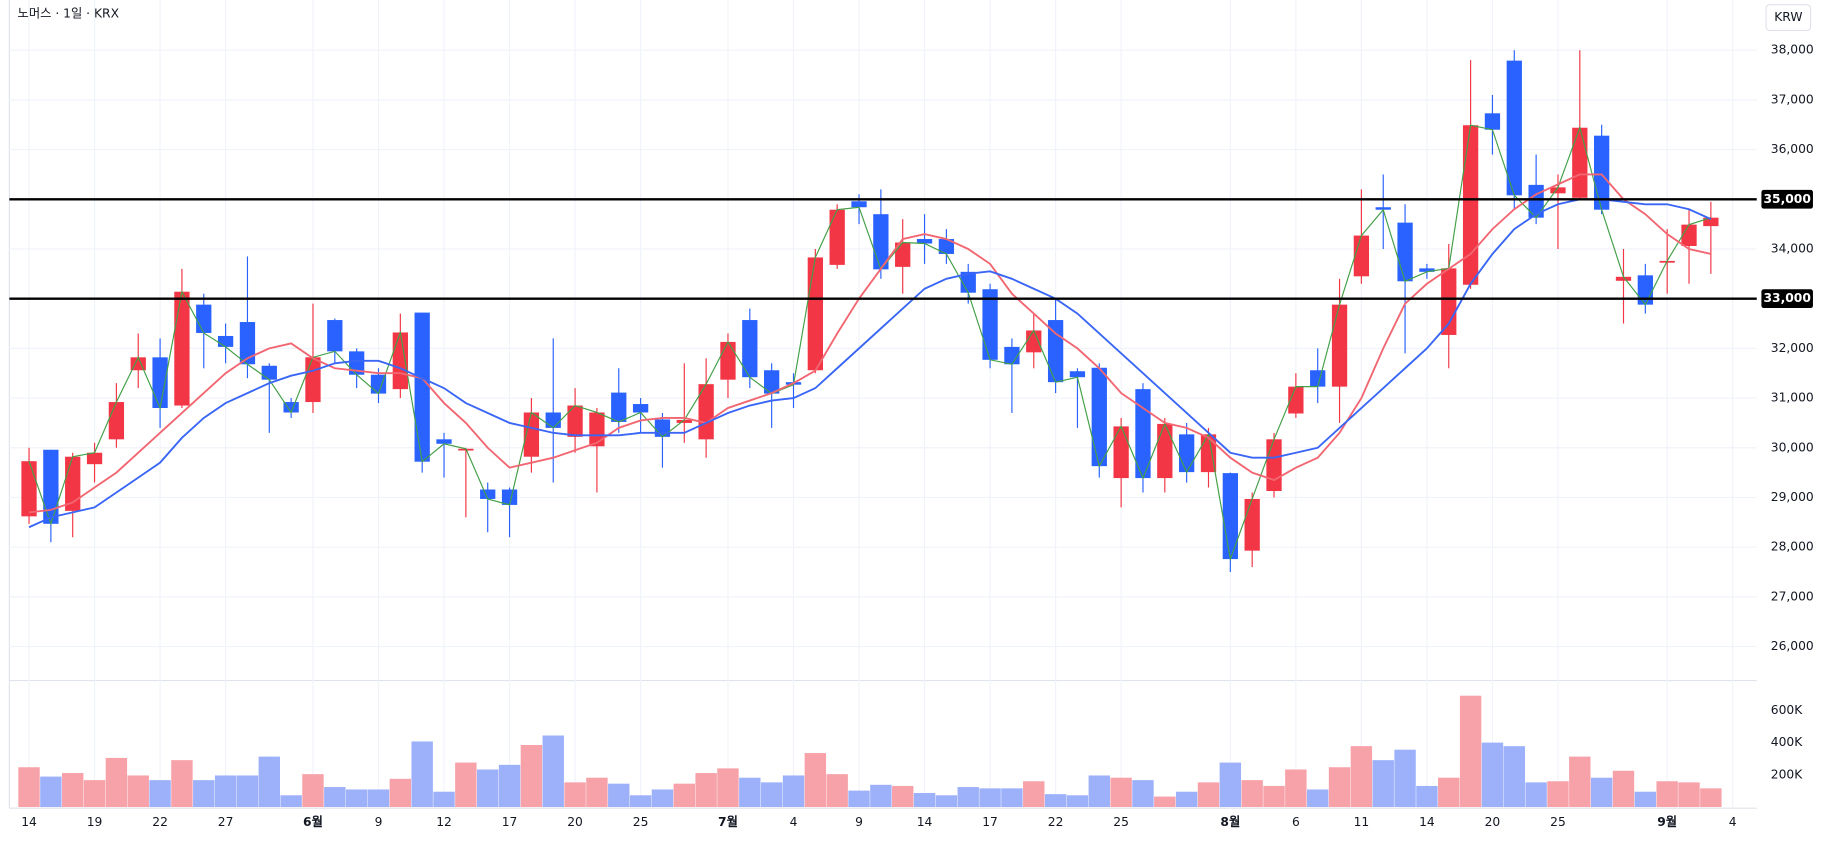  Describe the element at coordinates (1792, 99) in the screenshot. I see `y-tick-label: 37,000` at that location.